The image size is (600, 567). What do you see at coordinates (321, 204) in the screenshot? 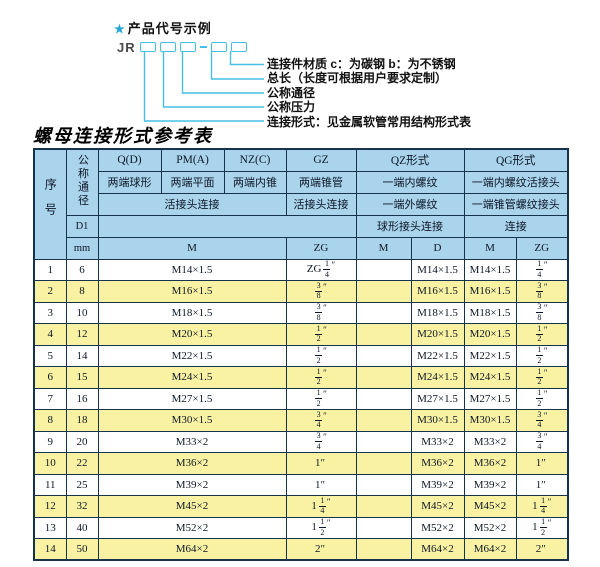
I see `header-gz-conn: 活接头连接` at bounding box center [321, 204].